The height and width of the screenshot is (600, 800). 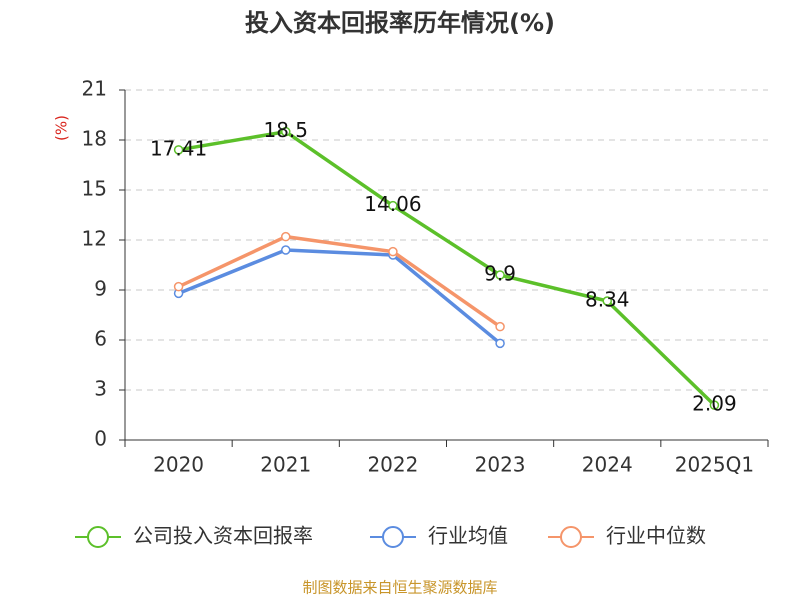 What do you see at coordinates (392, 465) in the screenshot?
I see `x-tick-label: 2022` at bounding box center [392, 465].